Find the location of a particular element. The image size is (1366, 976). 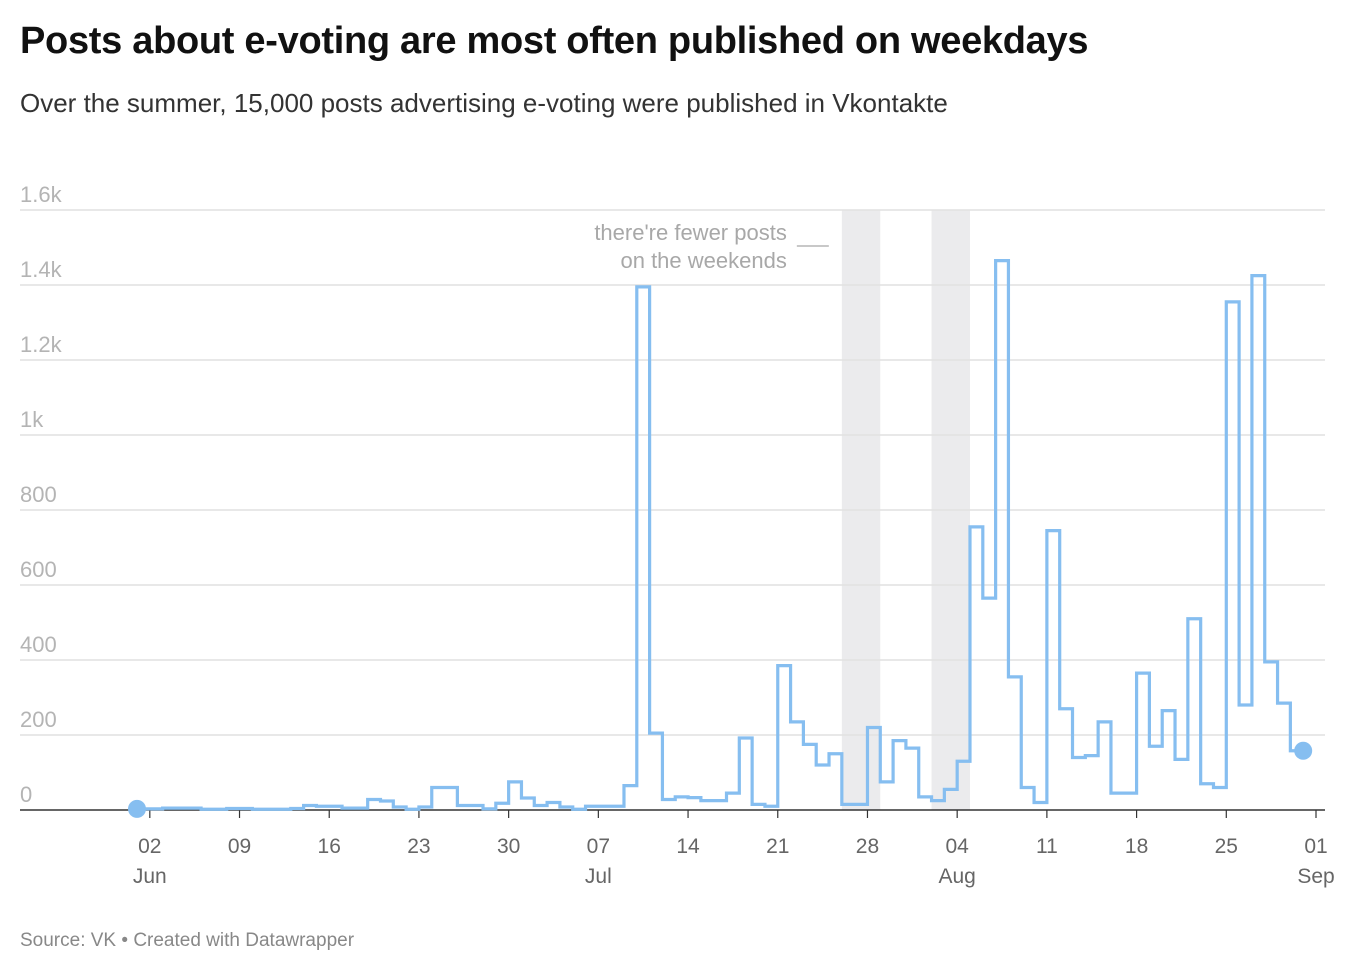

x-tick-label-4: 30 is located at coordinates (508, 846).